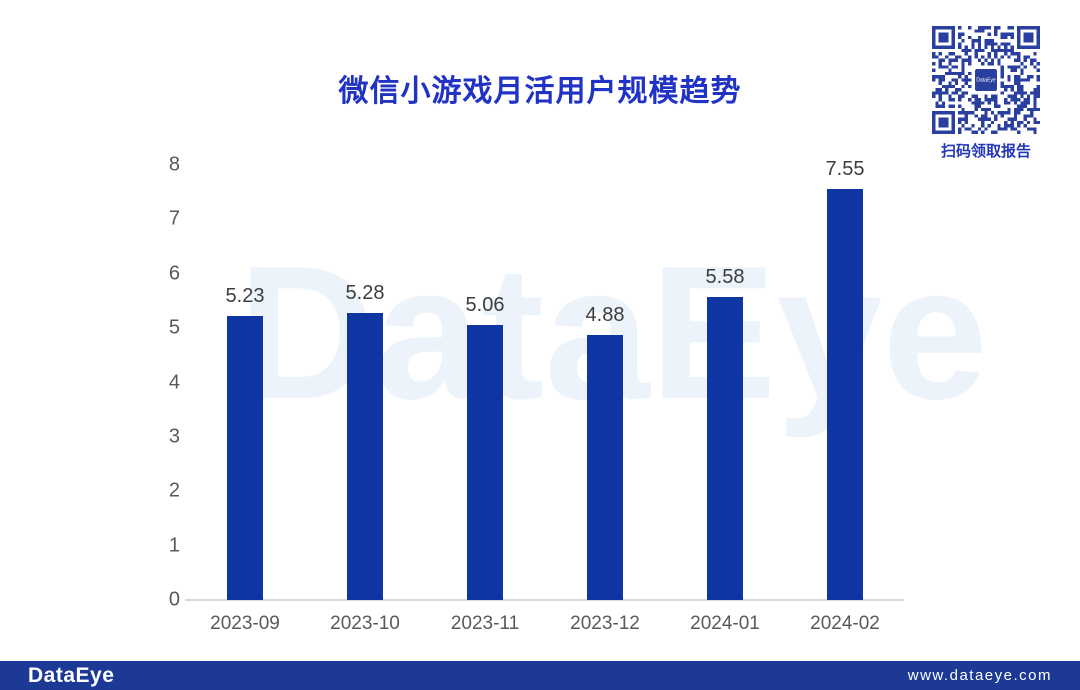  What do you see at coordinates (174, 436) in the screenshot?
I see `y-axis-tick-label: 3` at bounding box center [174, 436].